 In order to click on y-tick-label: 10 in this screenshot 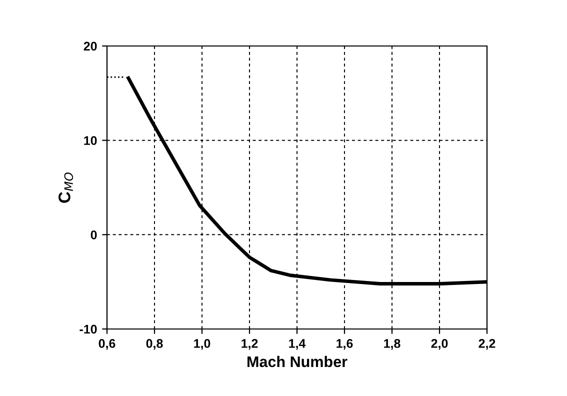, I will do `click(90, 140)`.